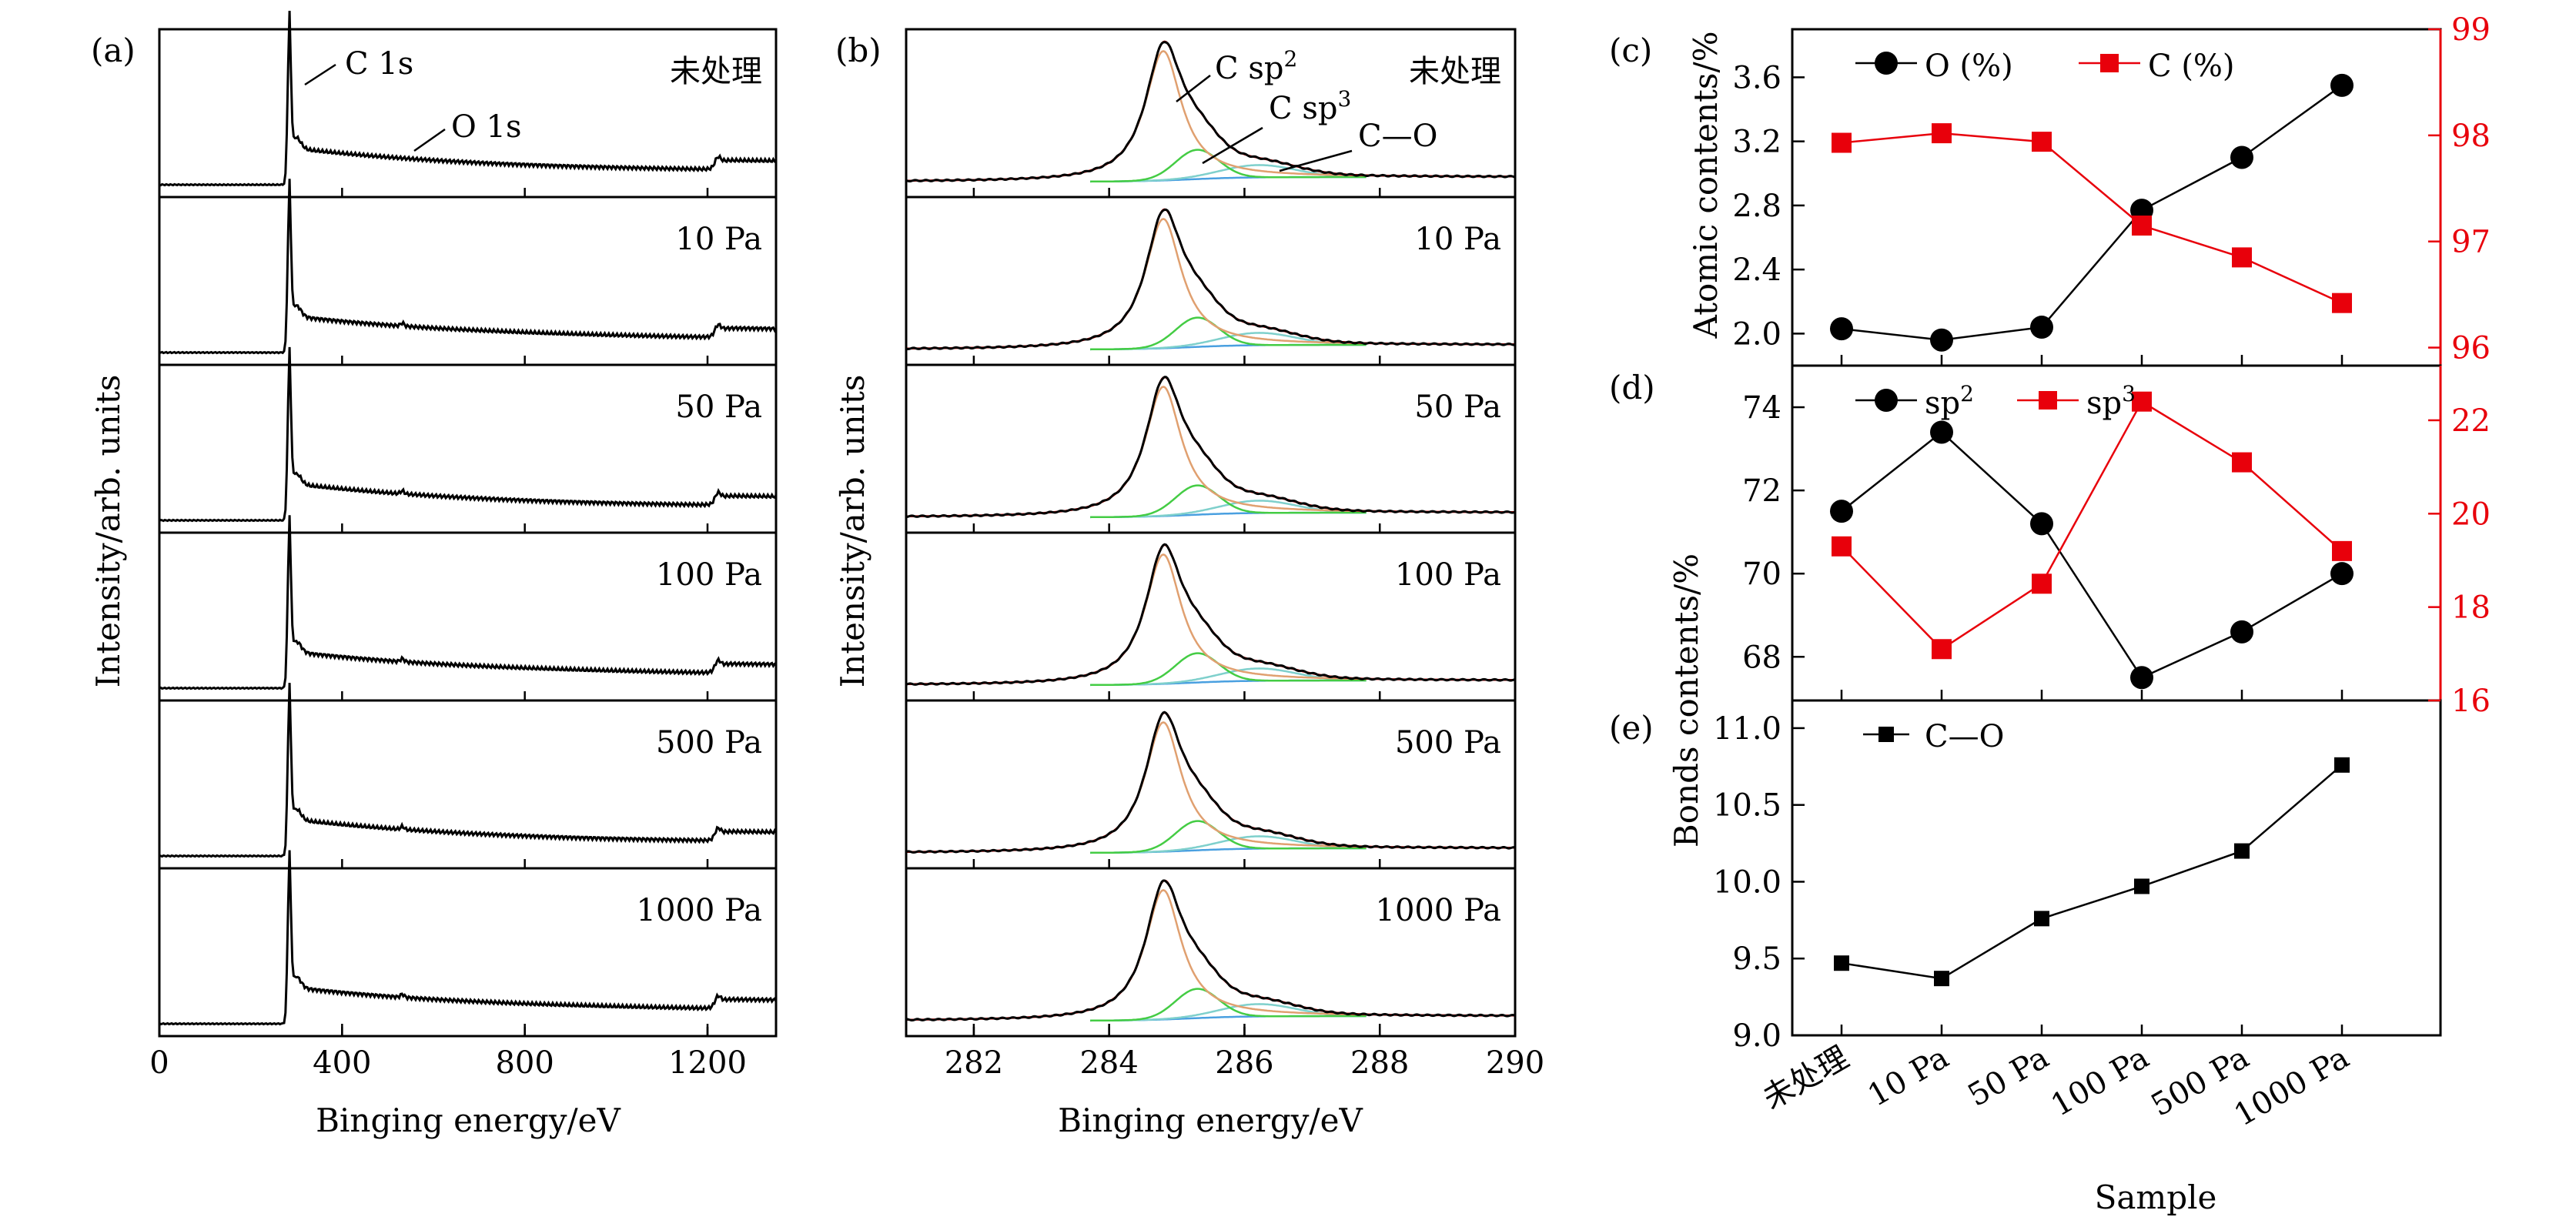 This screenshot has width=2576, height=1227. What do you see at coordinates (1632, 728) in the screenshot?
I see `panel-label-e: (e)` at bounding box center [1632, 728].